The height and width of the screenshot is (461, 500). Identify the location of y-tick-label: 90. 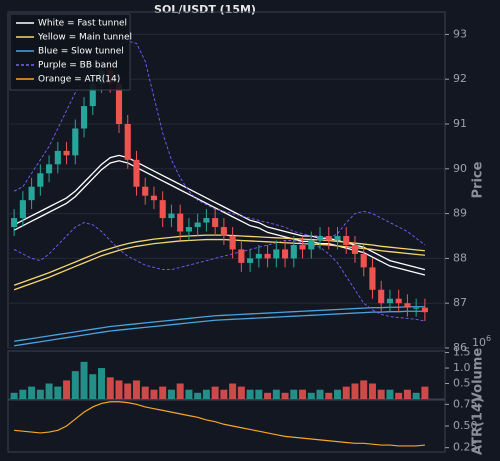
(460, 168).